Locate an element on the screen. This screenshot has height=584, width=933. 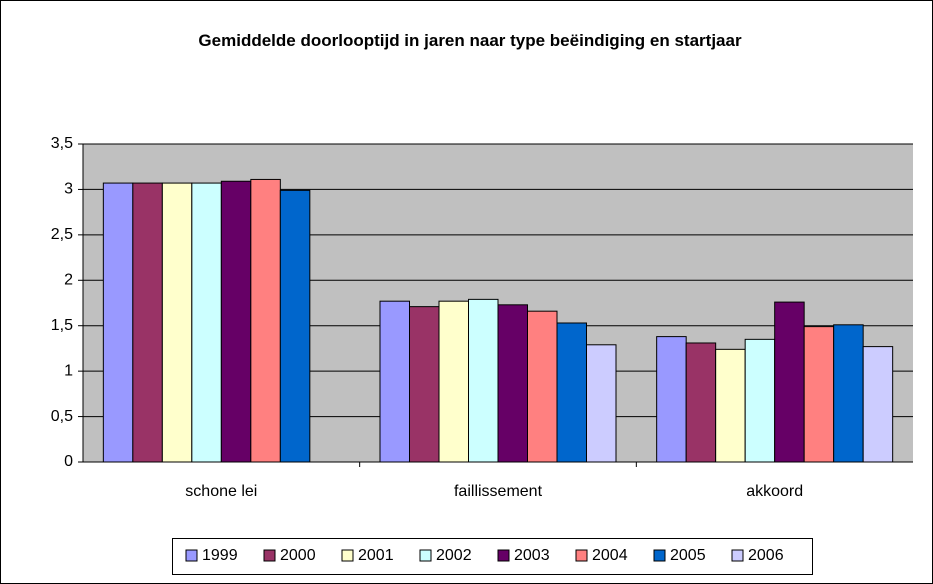
legend-label: 2003 is located at coordinates (532, 555).